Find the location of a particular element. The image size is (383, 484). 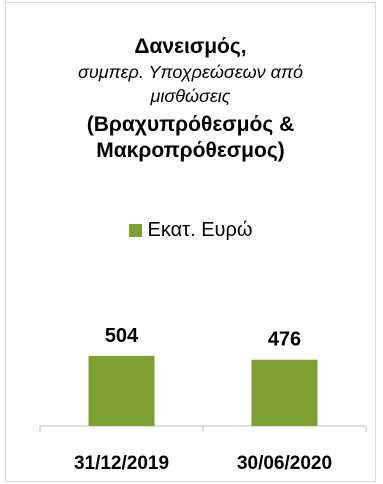

data-label: 504 is located at coordinates (122, 336).